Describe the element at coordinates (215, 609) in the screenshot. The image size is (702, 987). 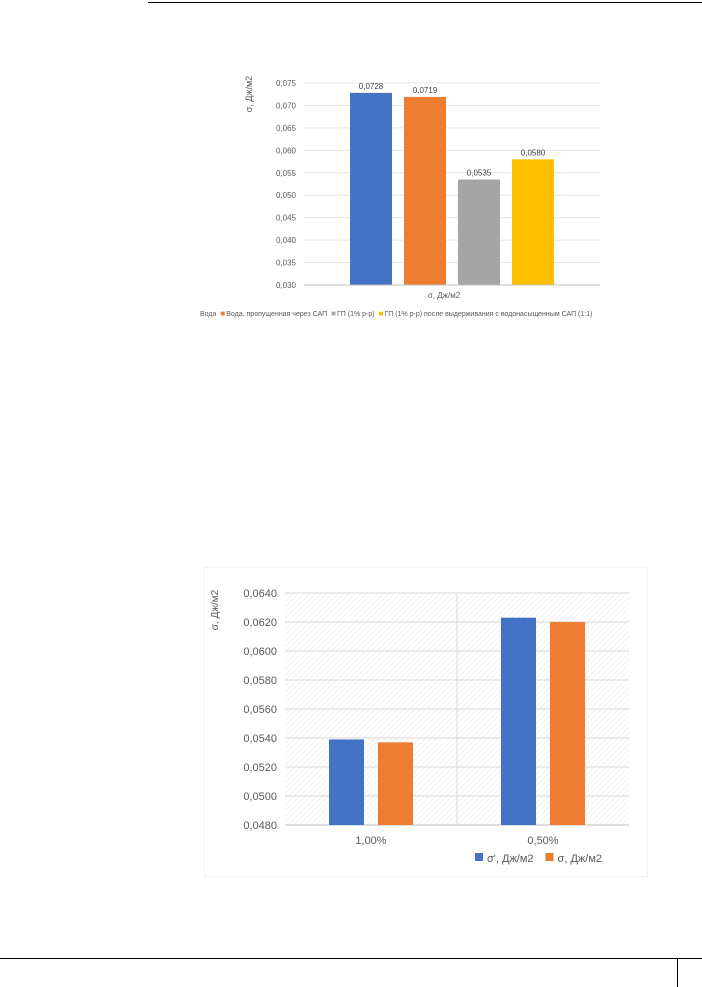
I see `chart2-y-axis-label: σ, Дж/м2` at that location.